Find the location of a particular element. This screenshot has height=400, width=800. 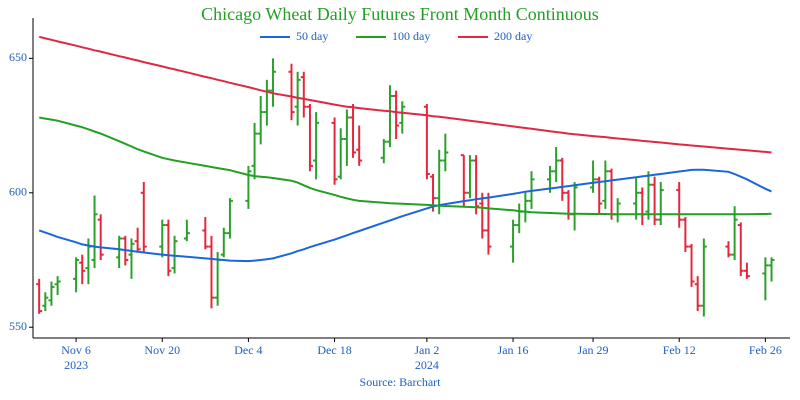

x-year-label: 2024 is located at coordinates (427, 365).